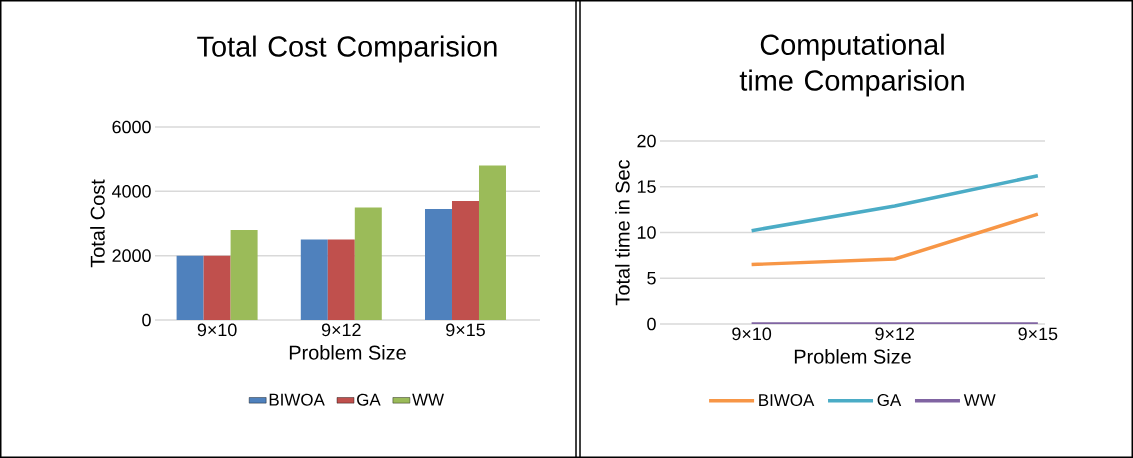 This screenshot has width=1133, height=458. Describe the element at coordinates (651, 278) in the screenshot. I see `y-tick-label: 5` at that location.